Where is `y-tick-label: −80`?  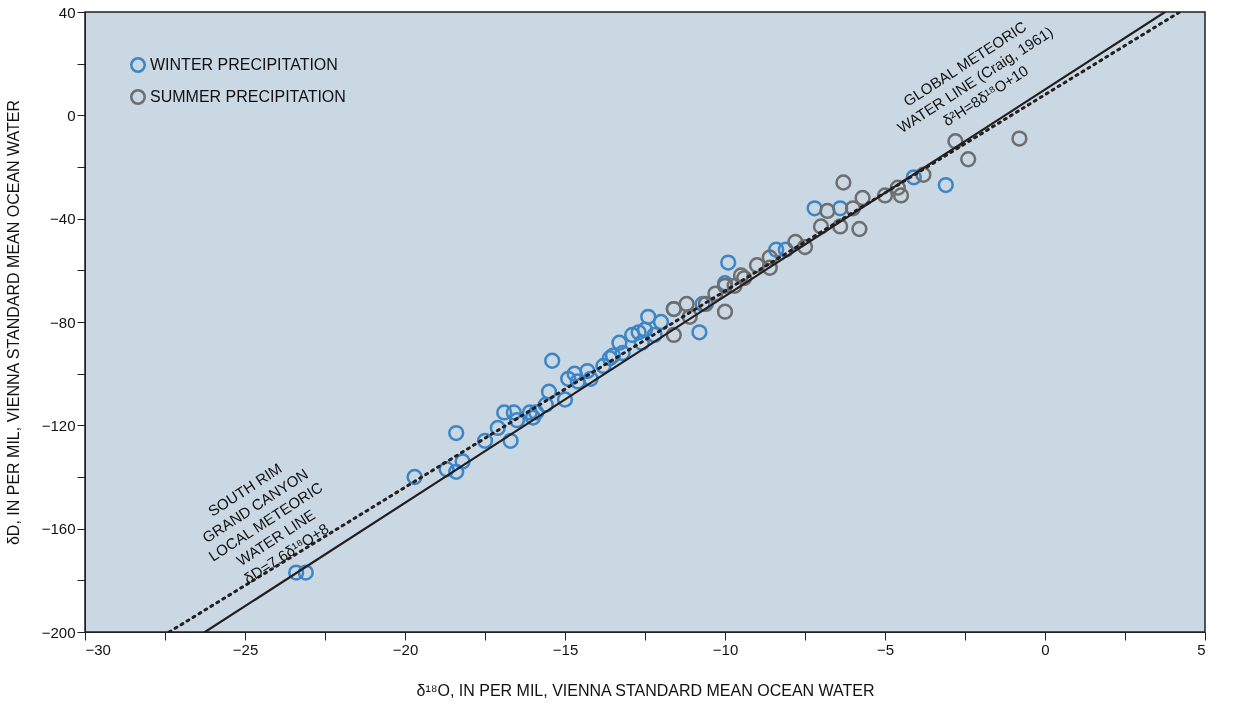 y-tick-label: −80 is located at coordinates (63, 322).